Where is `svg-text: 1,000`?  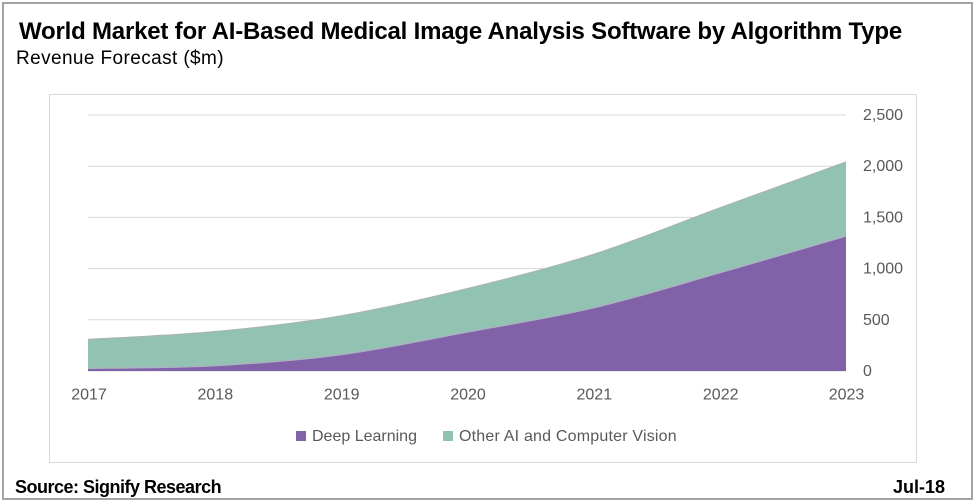
svg-text: 1,000 is located at coordinates (883, 269).